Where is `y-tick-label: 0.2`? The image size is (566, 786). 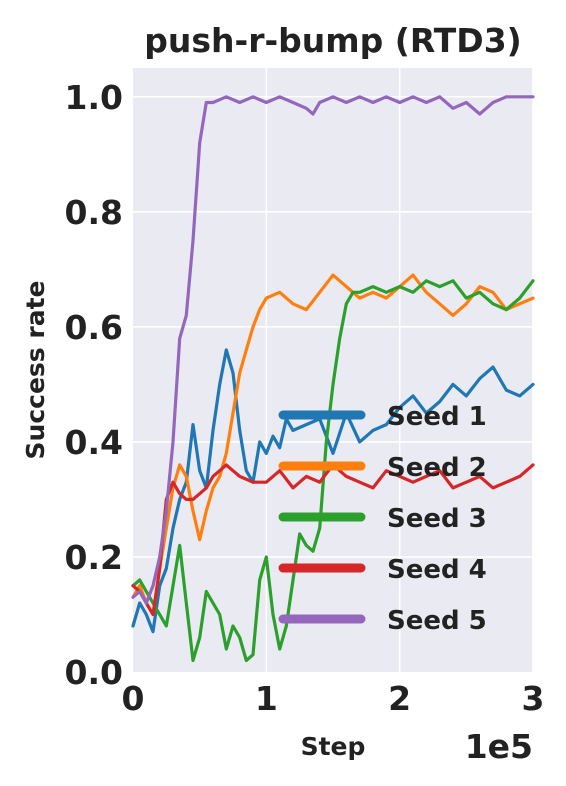
y-tick-label: 0.2 is located at coordinates (94, 557).